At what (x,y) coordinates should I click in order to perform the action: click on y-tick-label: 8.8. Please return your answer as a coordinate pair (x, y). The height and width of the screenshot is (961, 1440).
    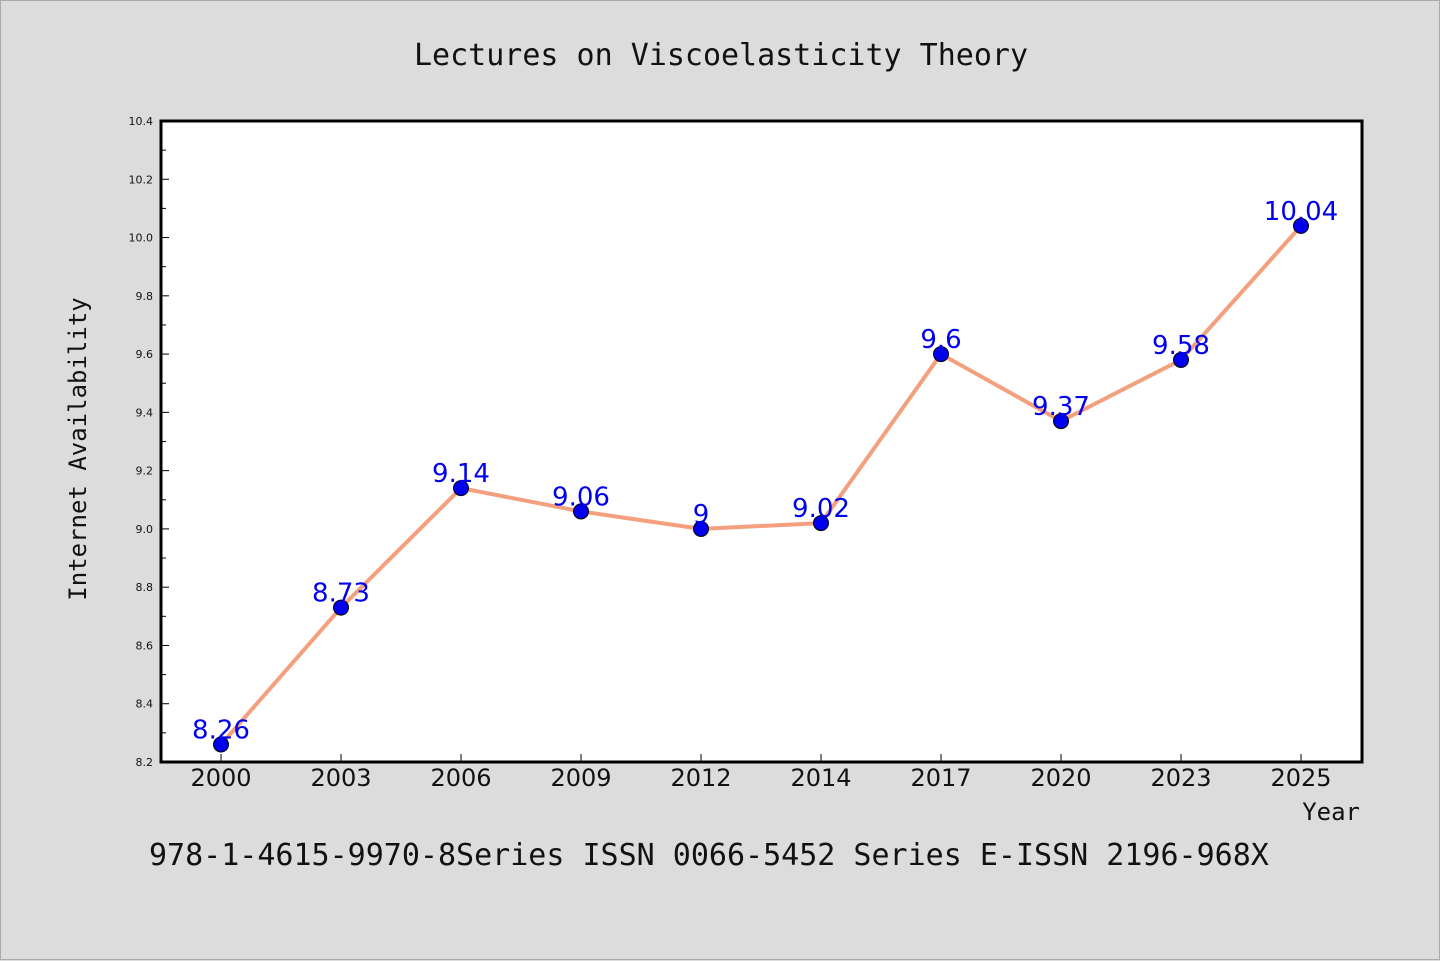
    Looking at the image, I should click on (145, 587).